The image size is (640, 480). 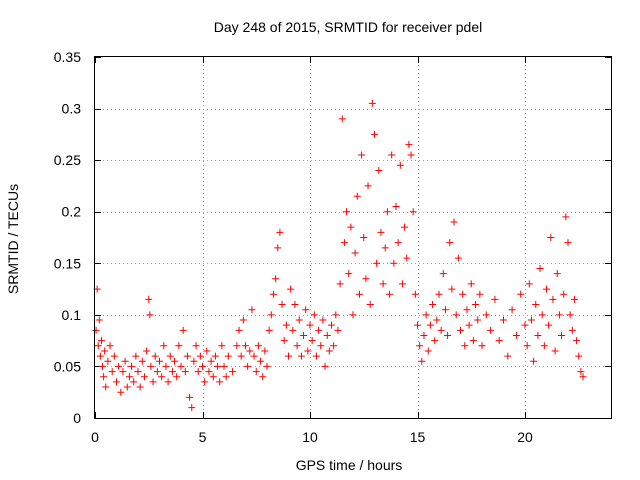 I want to click on y-tick-label: 0.25, so click(x=67, y=160).